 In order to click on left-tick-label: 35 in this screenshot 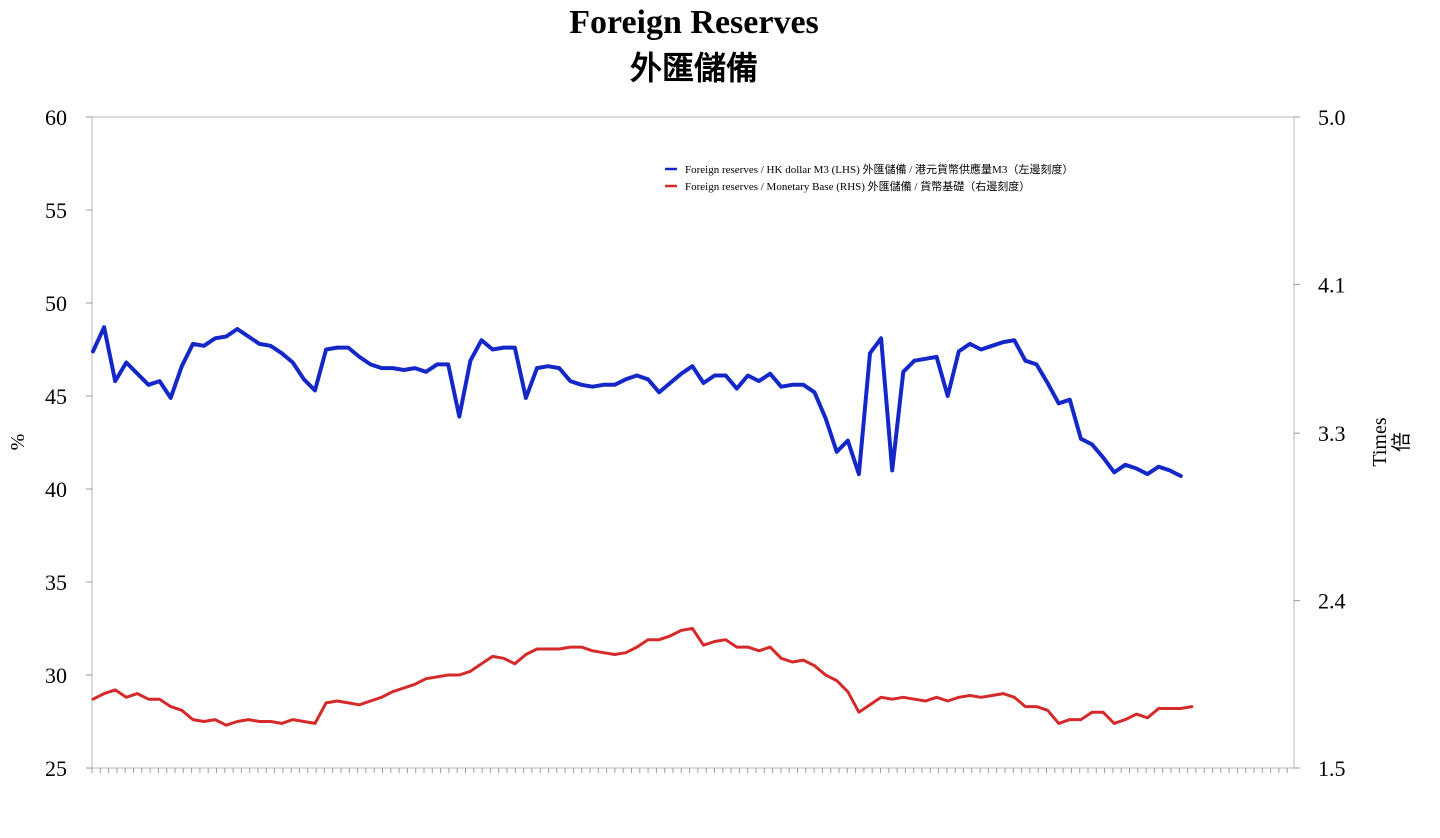, I will do `click(56, 582)`.